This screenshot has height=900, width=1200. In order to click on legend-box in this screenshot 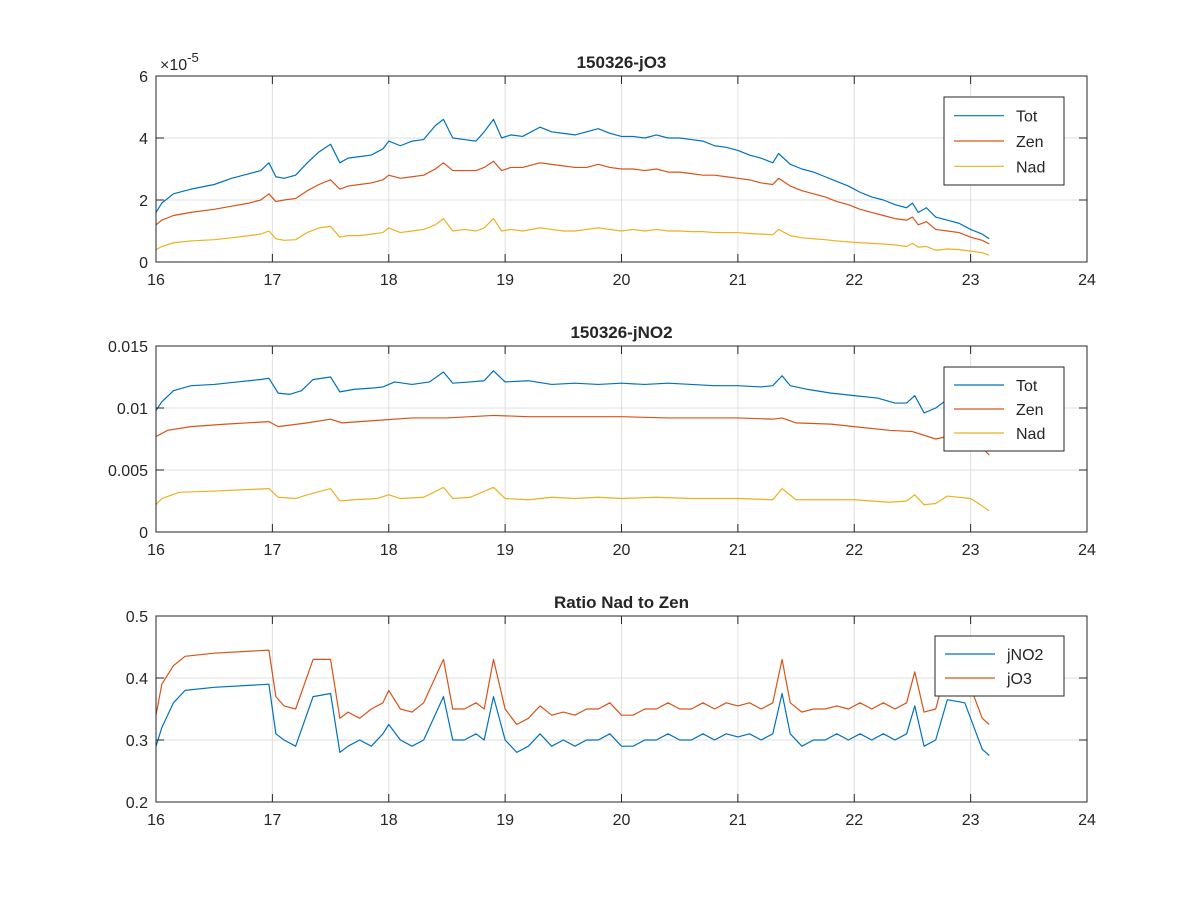, I will do `click(999, 666)`.